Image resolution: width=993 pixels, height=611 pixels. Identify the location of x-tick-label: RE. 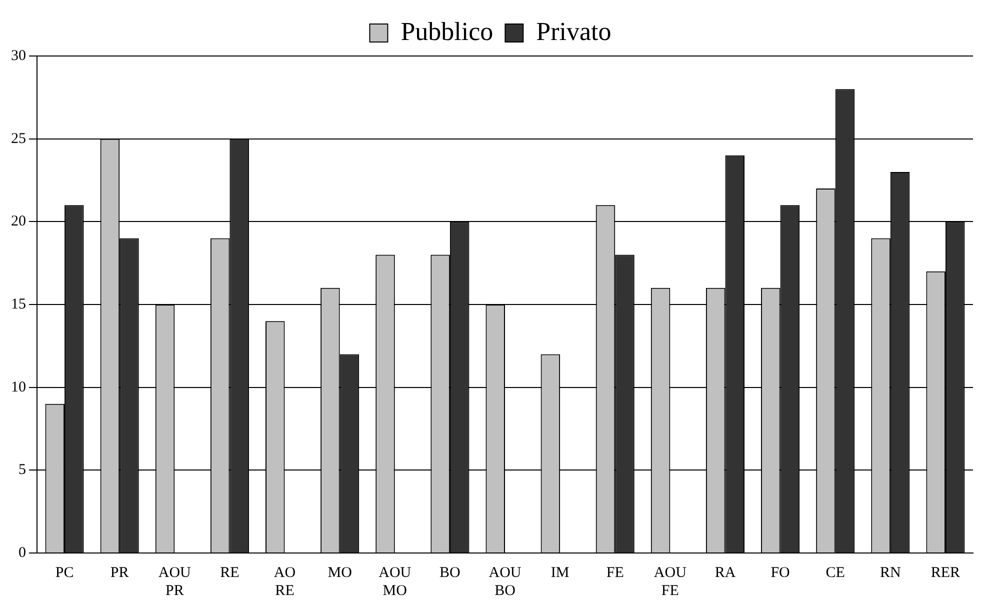
(230, 572).